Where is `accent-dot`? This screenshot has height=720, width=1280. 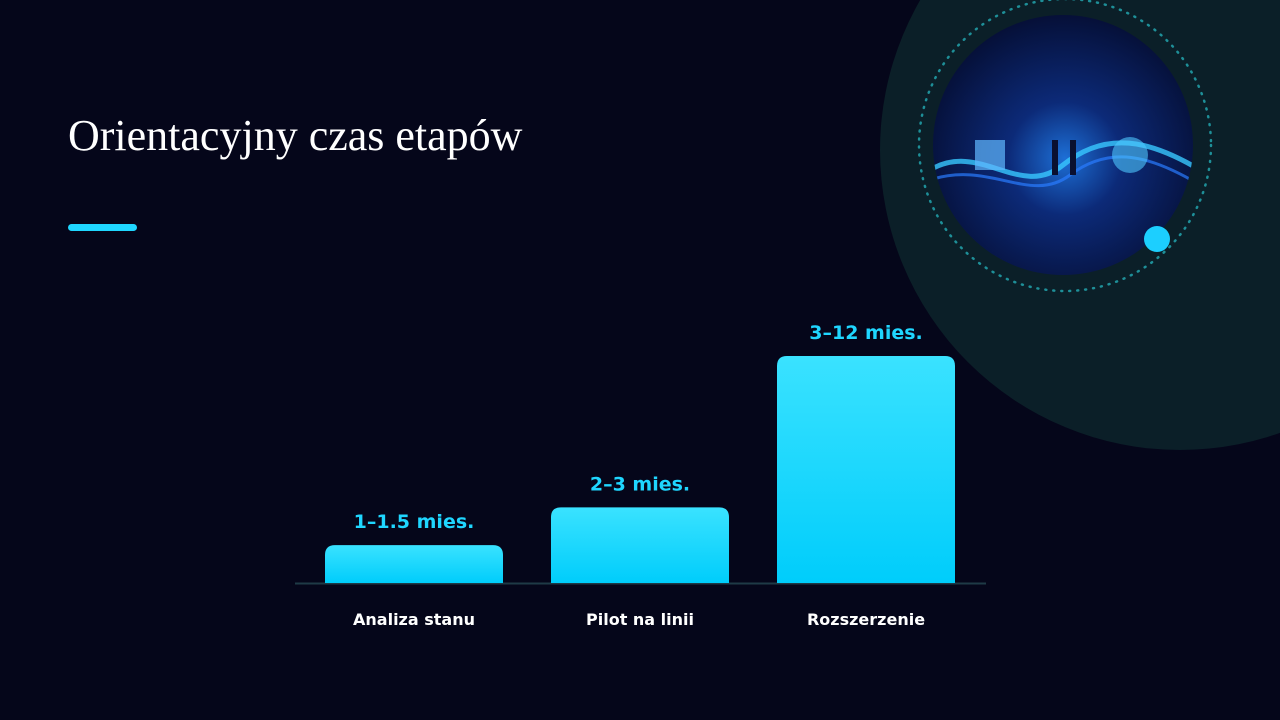
accent-dot is located at coordinates (1157, 239).